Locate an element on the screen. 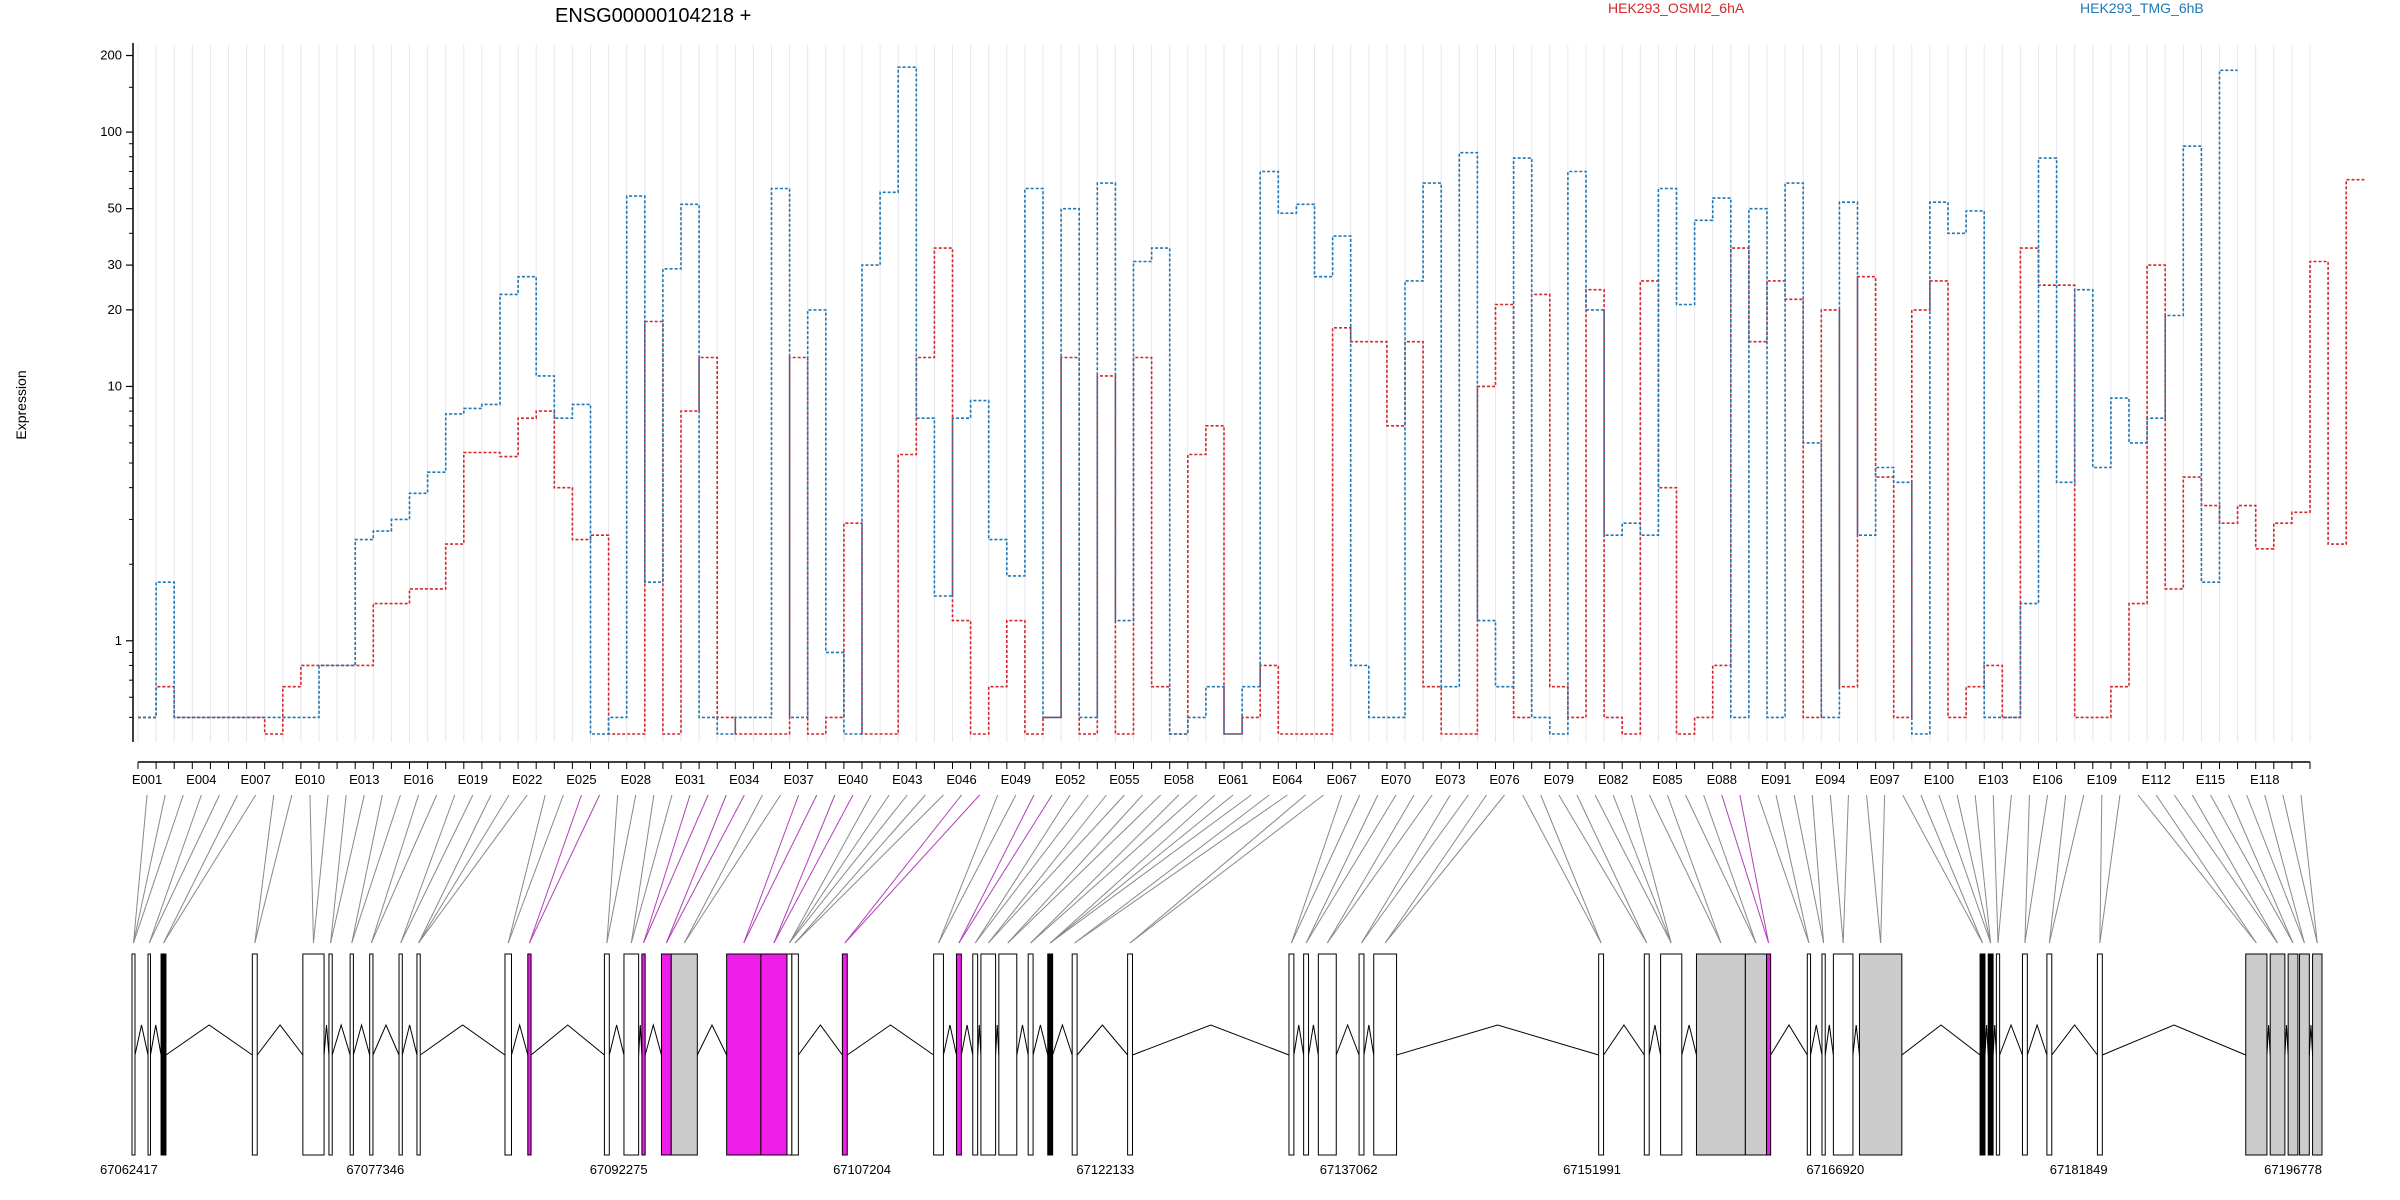  exon-tick-label: E103 is located at coordinates (1993, 779).